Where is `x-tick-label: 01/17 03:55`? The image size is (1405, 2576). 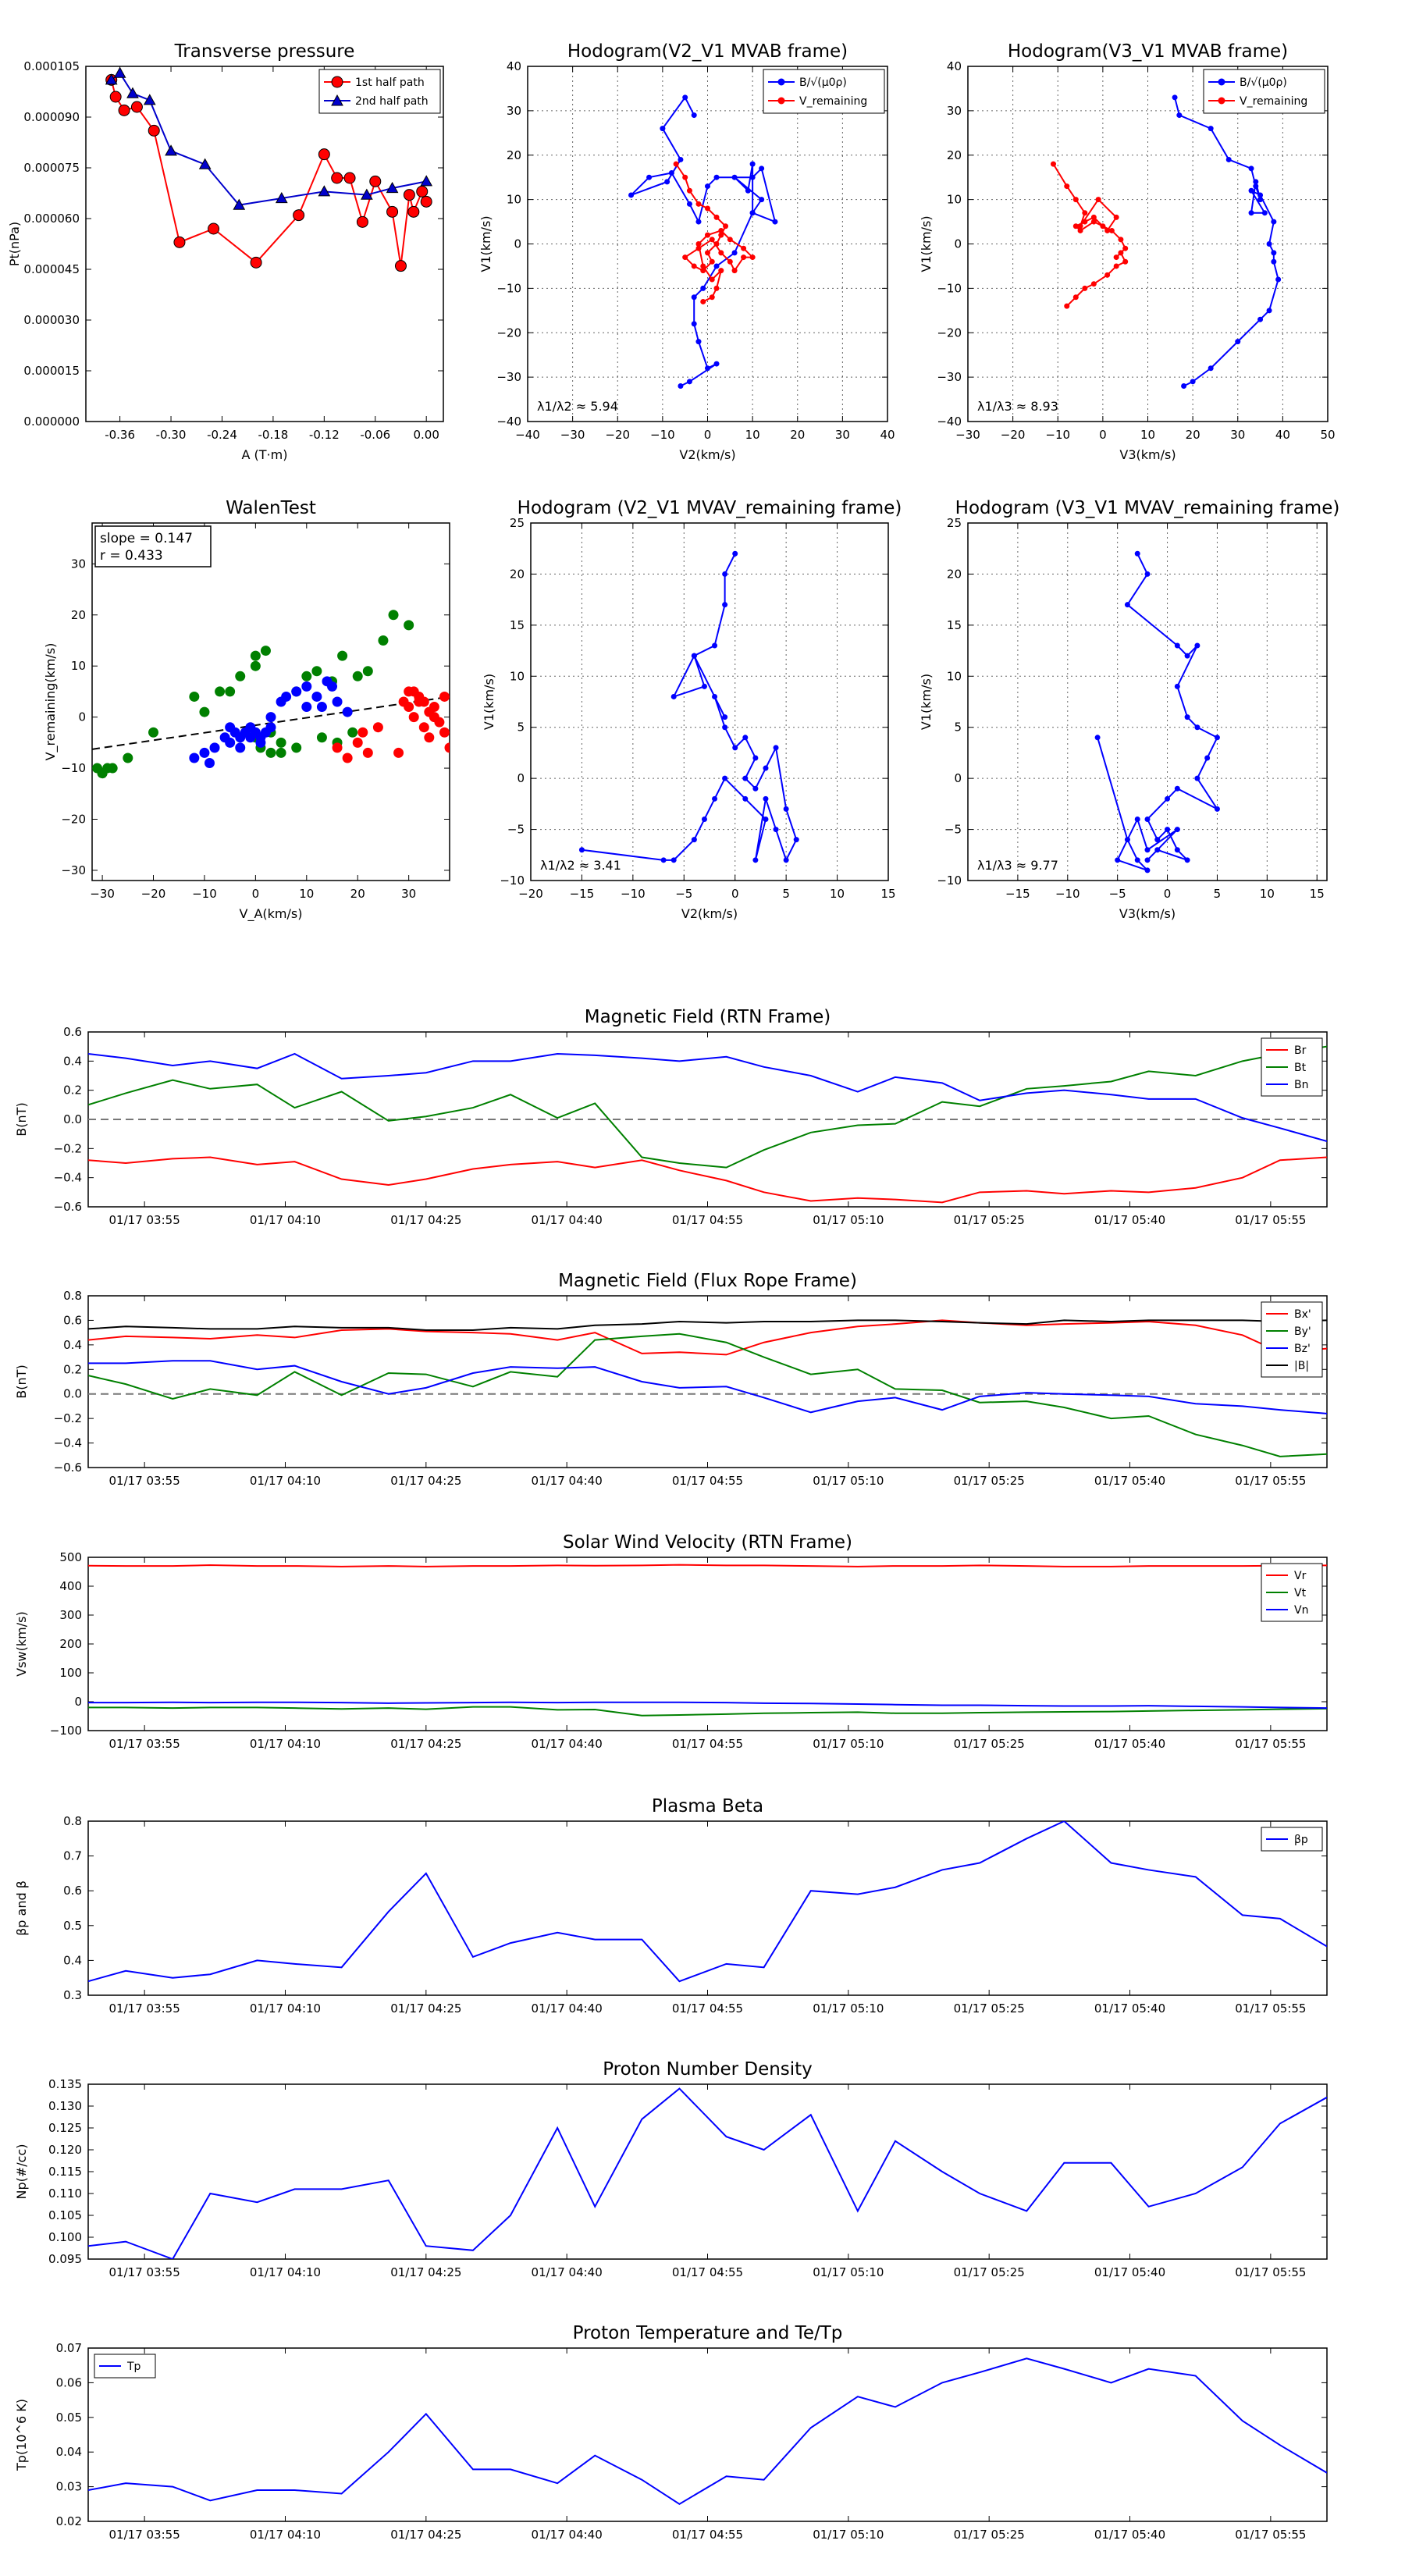 x-tick-label: 01/17 03:55 is located at coordinates (144, 2008).